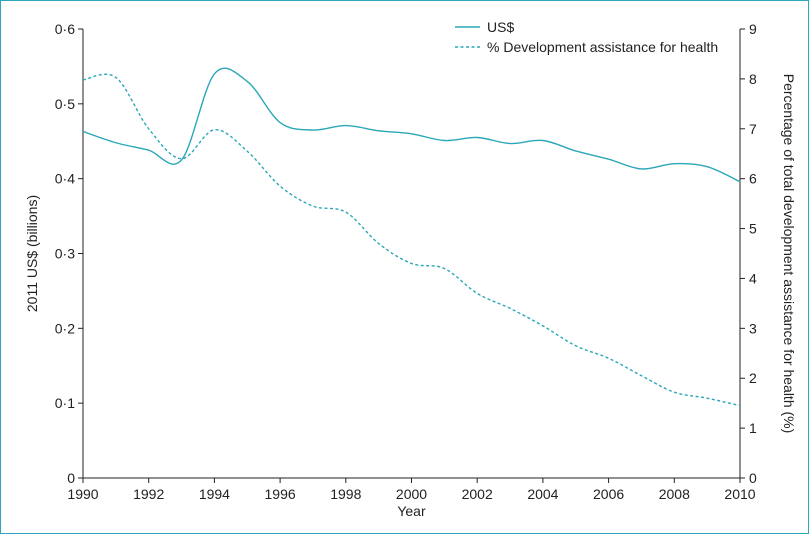 This screenshot has width=811, height=536. I want to click on x-tick-label: 1998, so click(345, 494).